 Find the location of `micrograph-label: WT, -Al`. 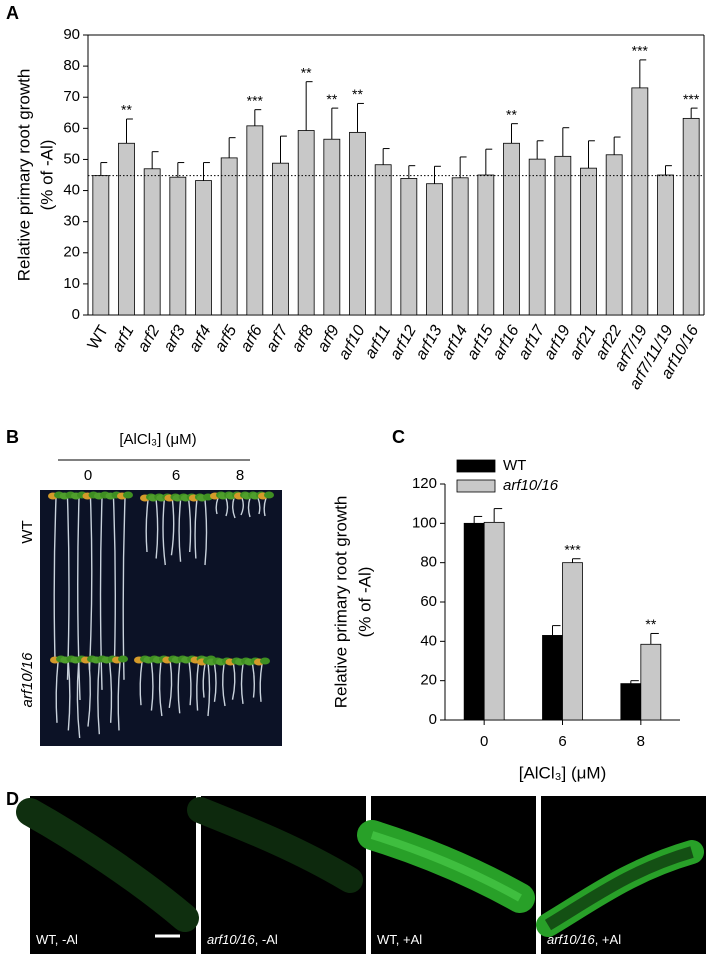

micrograph-label: WT, -Al is located at coordinates (57, 939).